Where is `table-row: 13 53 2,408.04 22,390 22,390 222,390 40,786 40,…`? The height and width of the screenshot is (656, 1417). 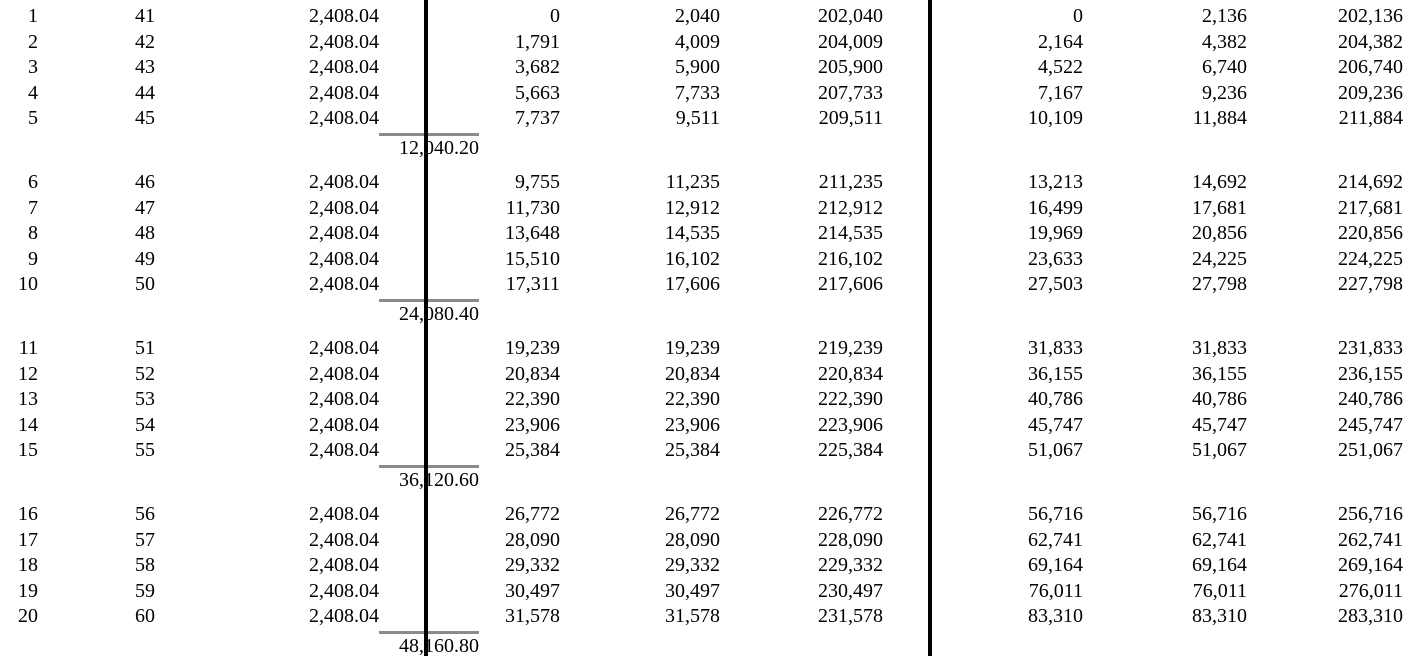
table-row: 13 53 2,408.04 22,390 22,390 222,390 40,786 40,… is located at coordinates (708, 401).